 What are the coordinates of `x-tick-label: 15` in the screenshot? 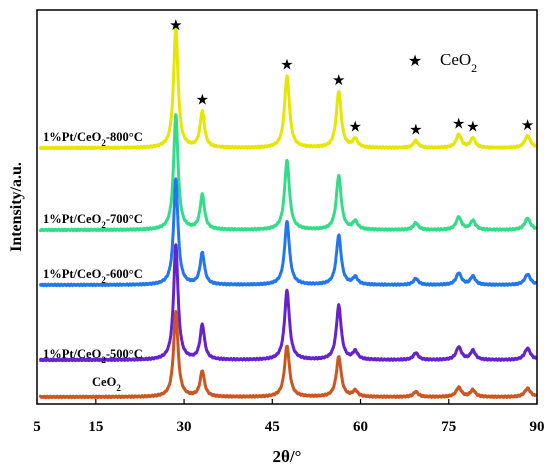 It's located at (95, 427).